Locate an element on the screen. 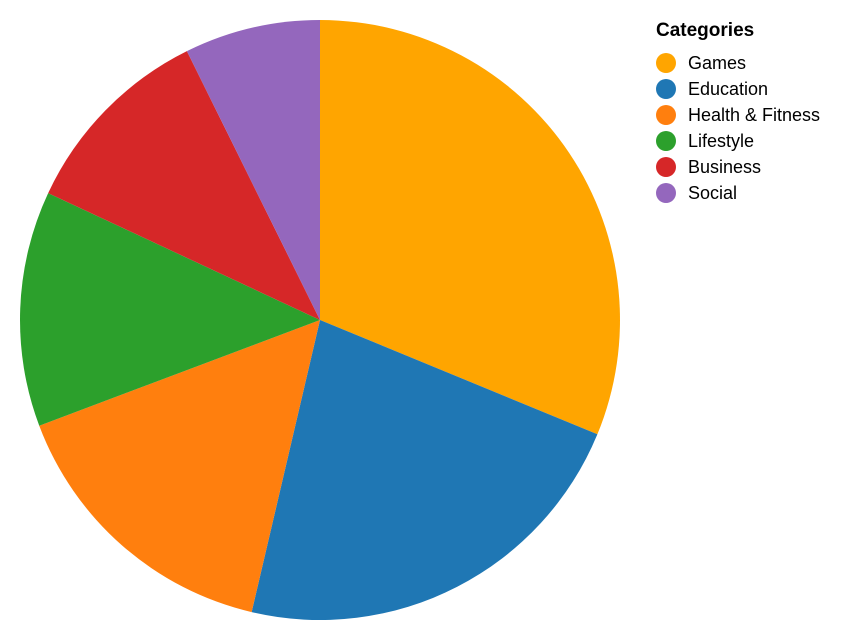 This screenshot has width=856, height=640. pie-slice-business is located at coordinates (184, 186).